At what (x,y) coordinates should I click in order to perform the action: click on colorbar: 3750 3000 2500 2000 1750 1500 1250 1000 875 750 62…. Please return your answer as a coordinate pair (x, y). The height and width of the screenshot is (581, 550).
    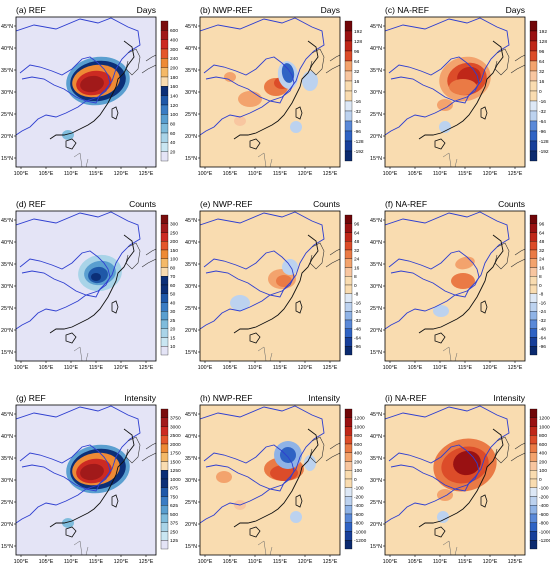
    Looking at the image, I should click on (170, 479).